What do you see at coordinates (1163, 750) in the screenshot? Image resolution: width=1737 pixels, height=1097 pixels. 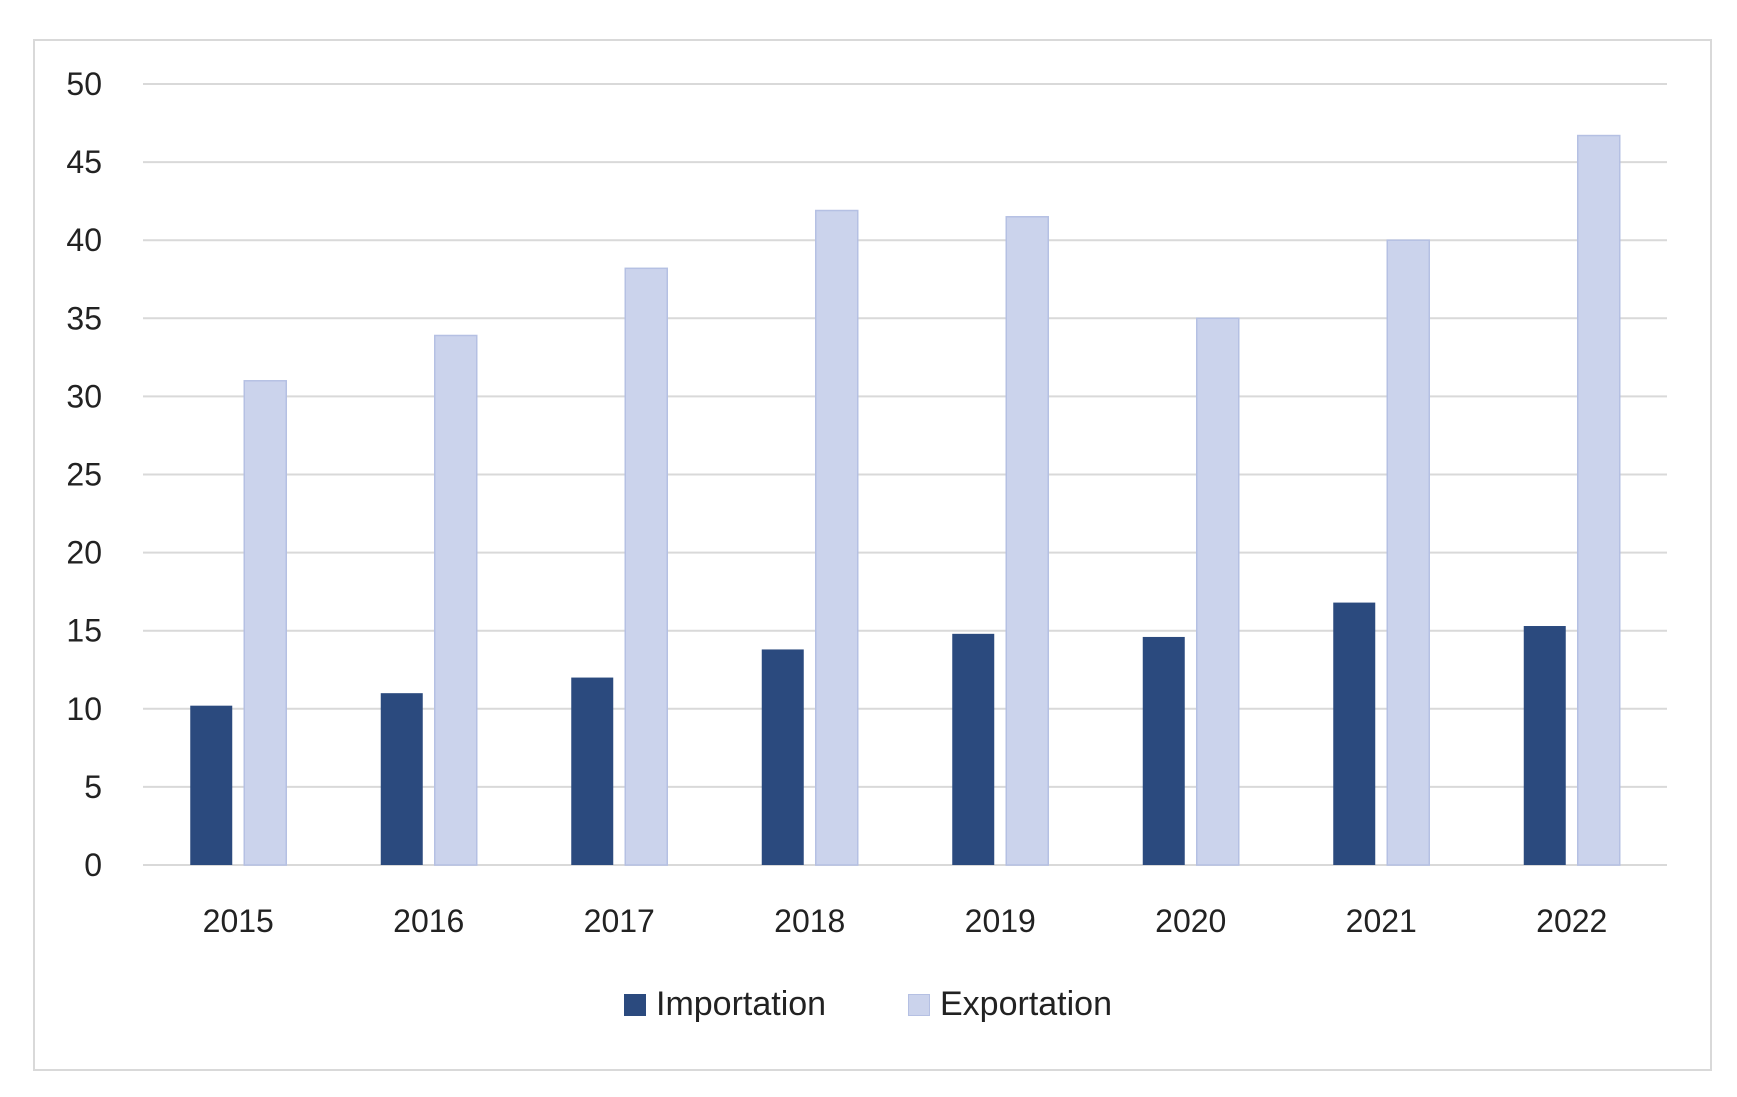 I see `bar-importation-2020` at bounding box center [1163, 750].